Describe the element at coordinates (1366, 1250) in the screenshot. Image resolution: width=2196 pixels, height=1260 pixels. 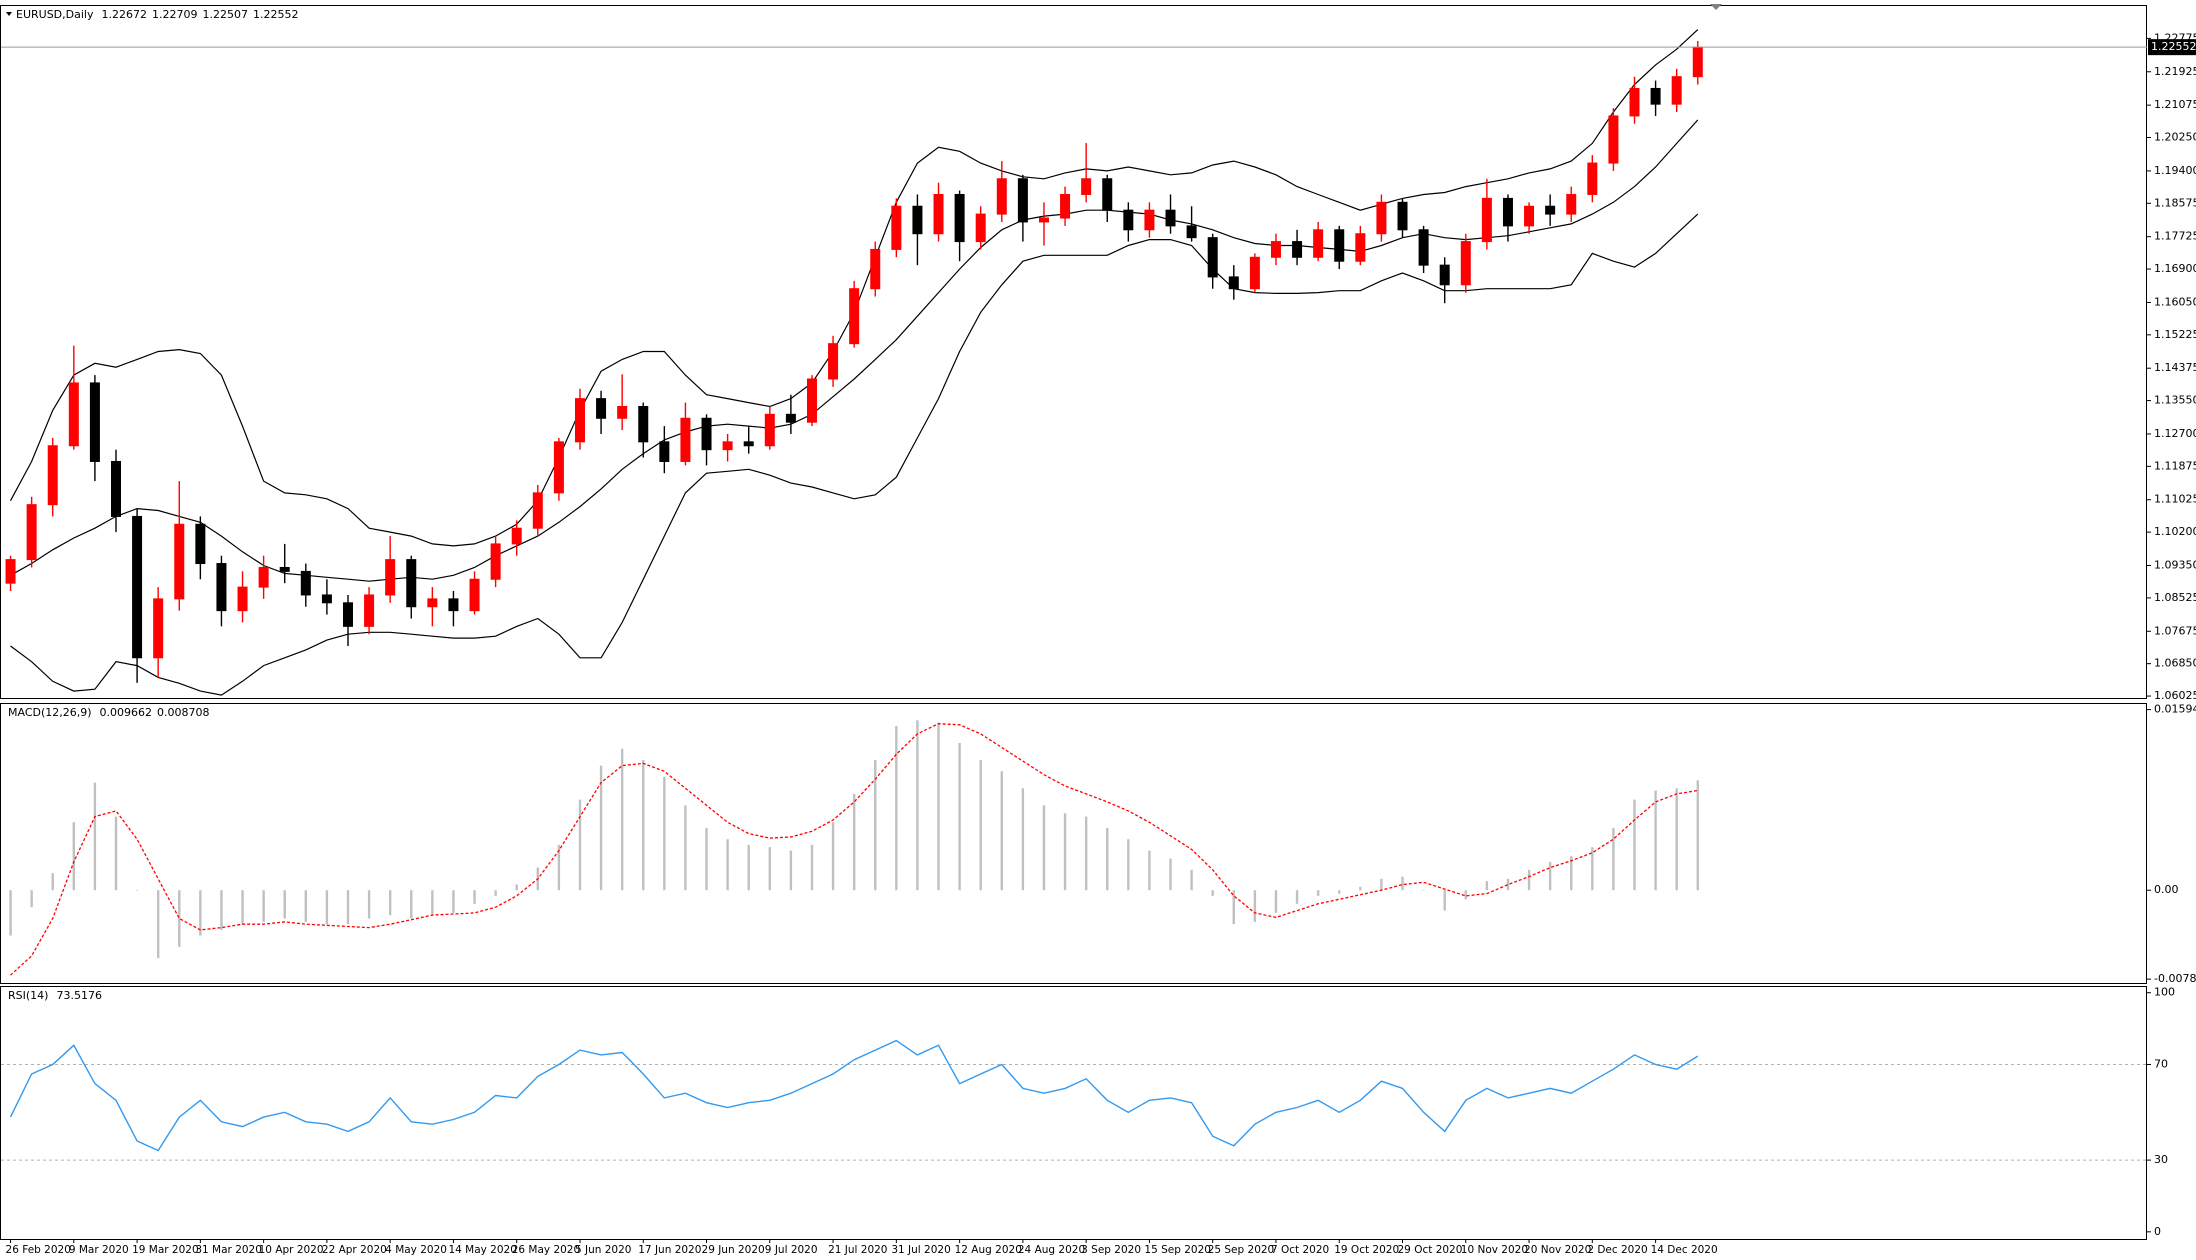
I see `x-tick-label: 19 Oct 2020` at that location.